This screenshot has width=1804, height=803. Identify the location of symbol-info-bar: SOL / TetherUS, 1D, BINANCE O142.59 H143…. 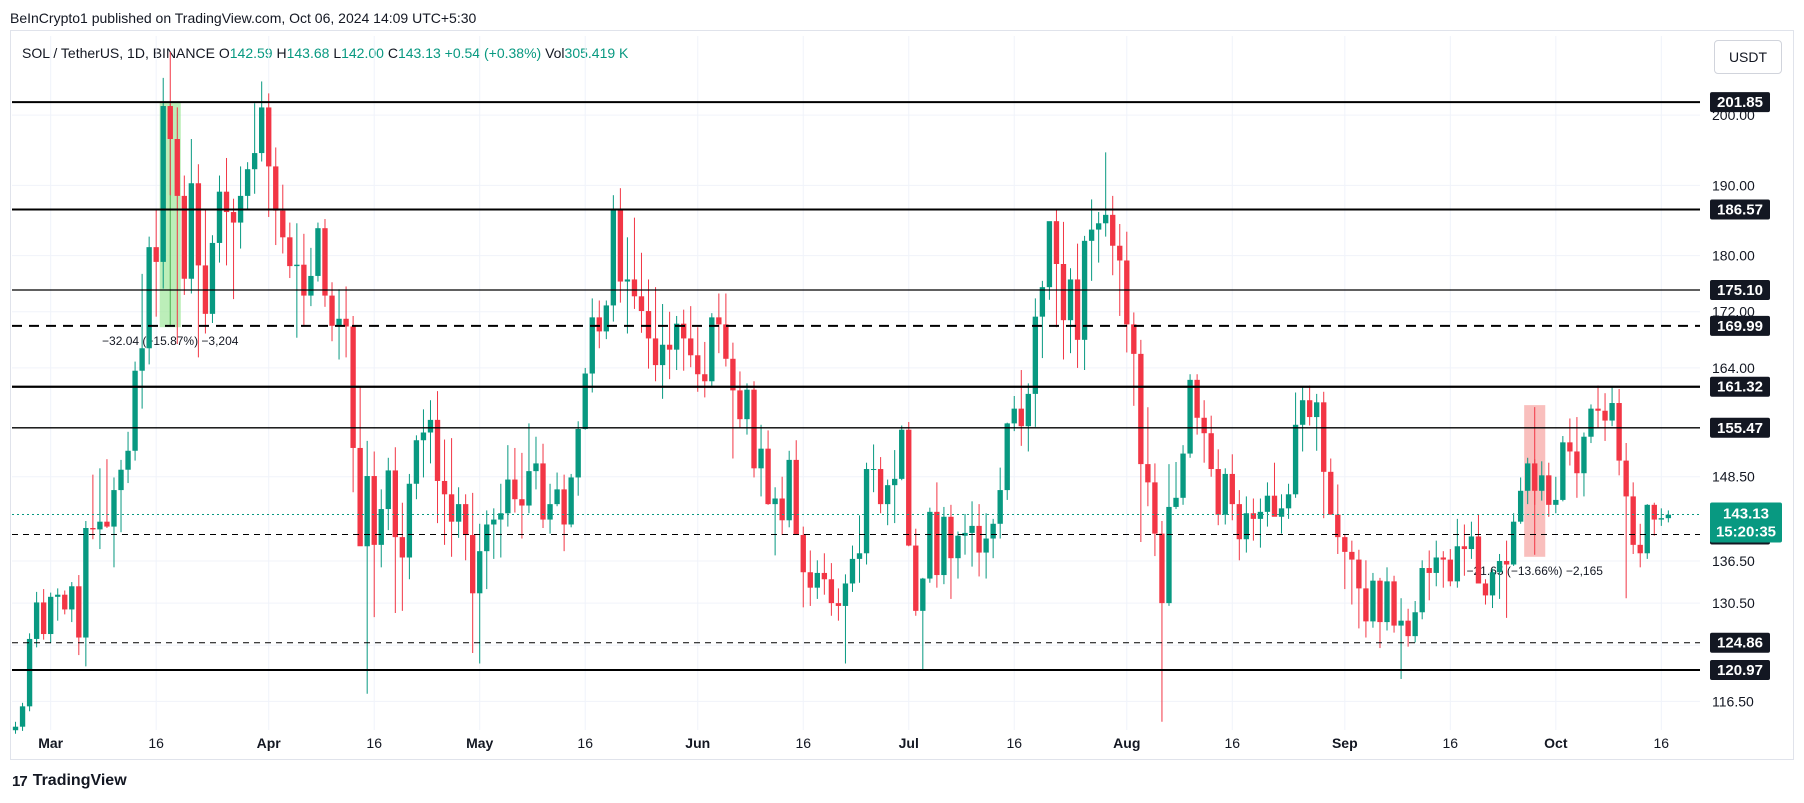
(325, 53).